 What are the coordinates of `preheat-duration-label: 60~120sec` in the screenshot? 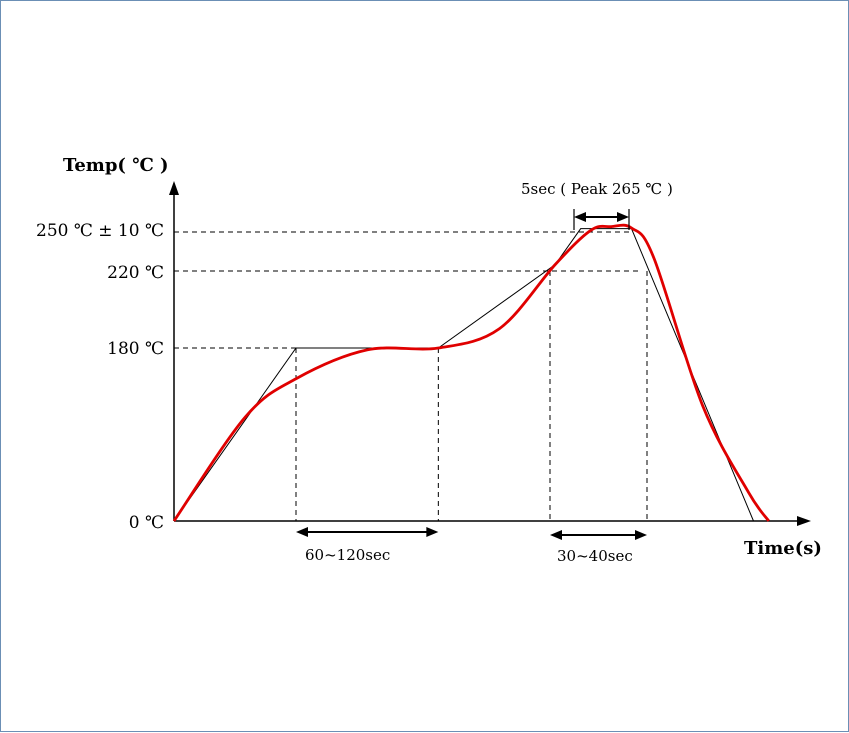 It's located at (347, 555).